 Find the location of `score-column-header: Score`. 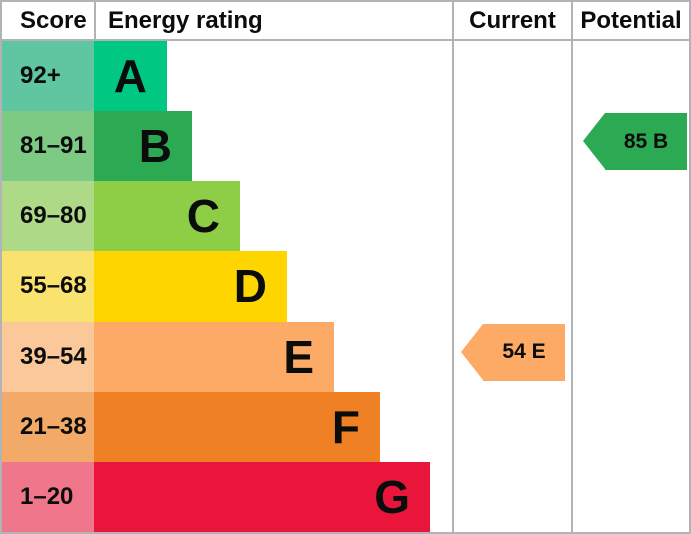

score-column-header: Score is located at coordinates (53, 20).